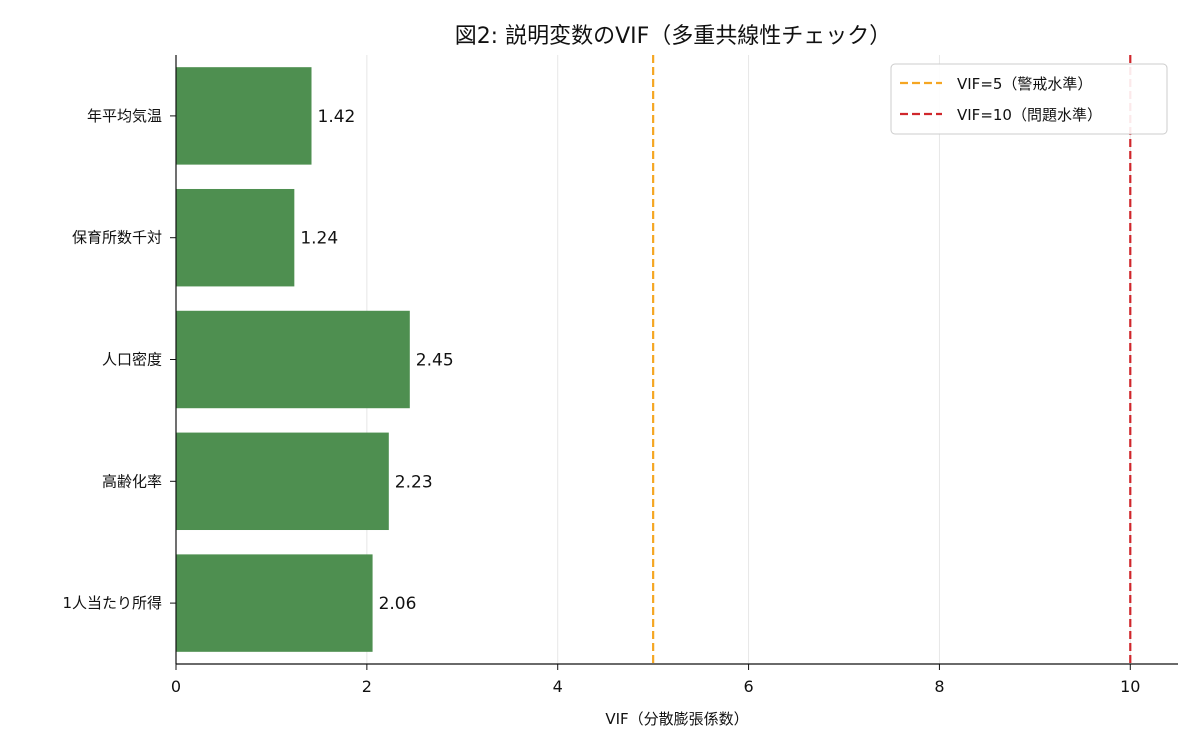 This screenshot has width=1200, height=750. What do you see at coordinates (367, 686) in the screenshot?
I see `x-tick-label: 2` at bounding box center [367, 686].